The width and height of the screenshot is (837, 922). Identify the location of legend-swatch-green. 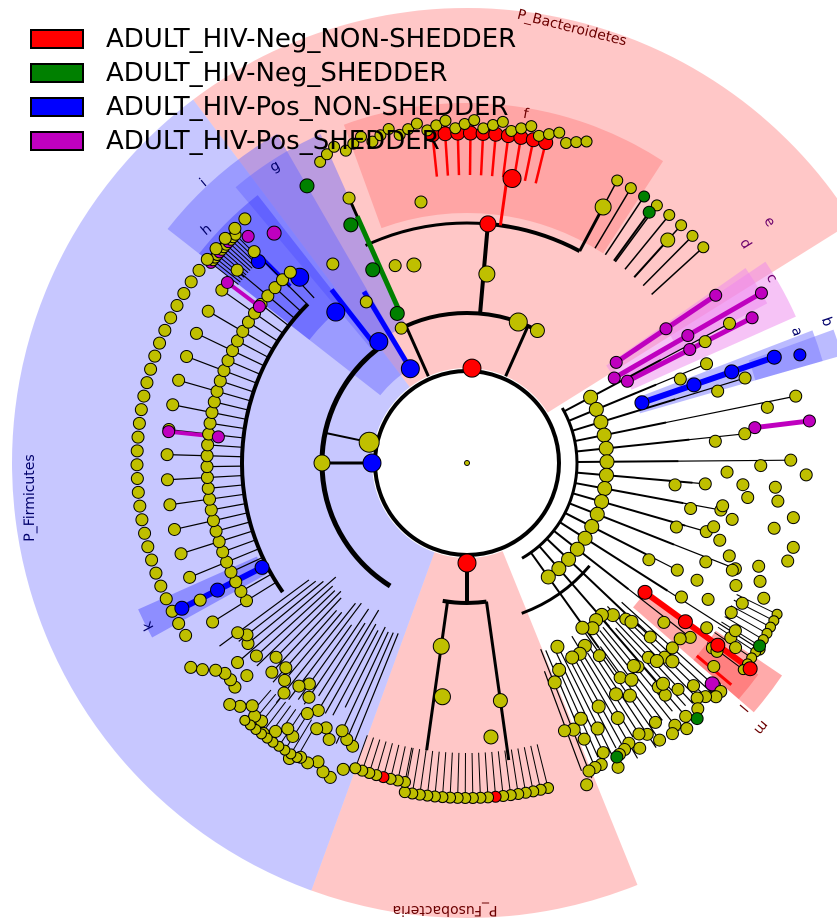
(57, 73).